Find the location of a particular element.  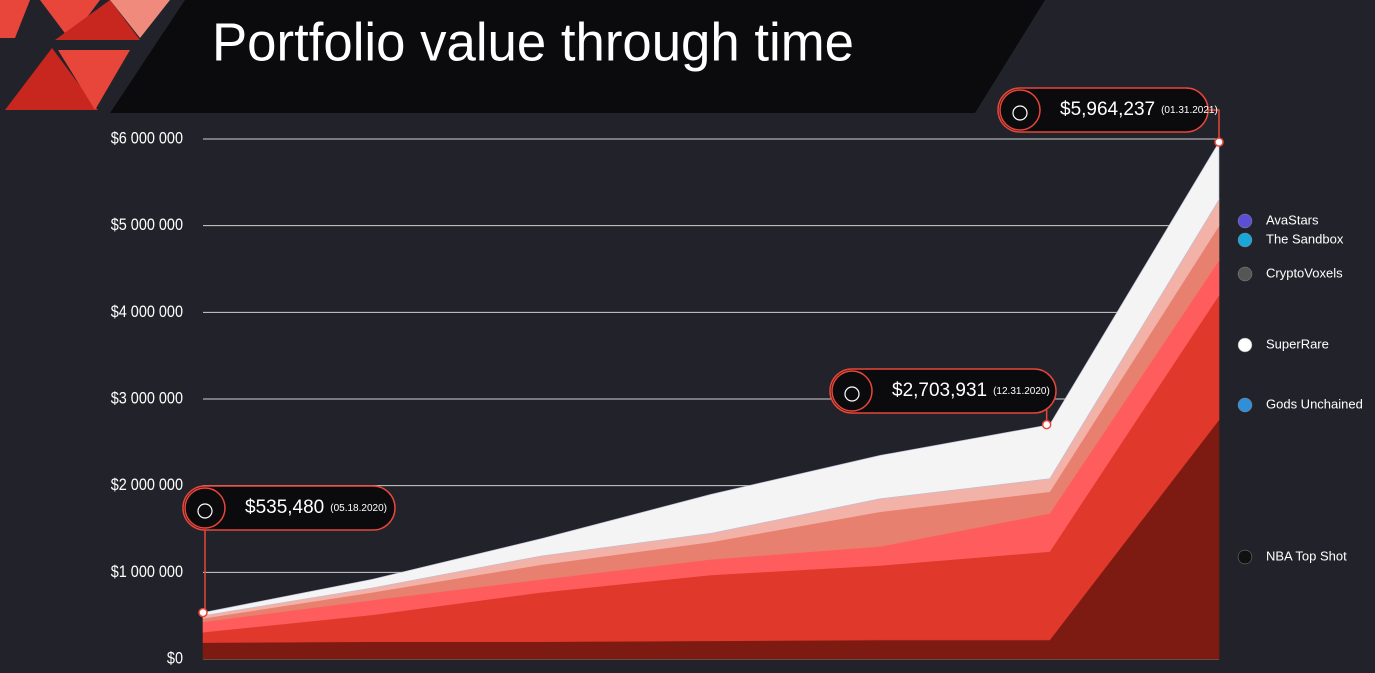

callout-date: (05.18.2020) is located at coordinates (358, 508).